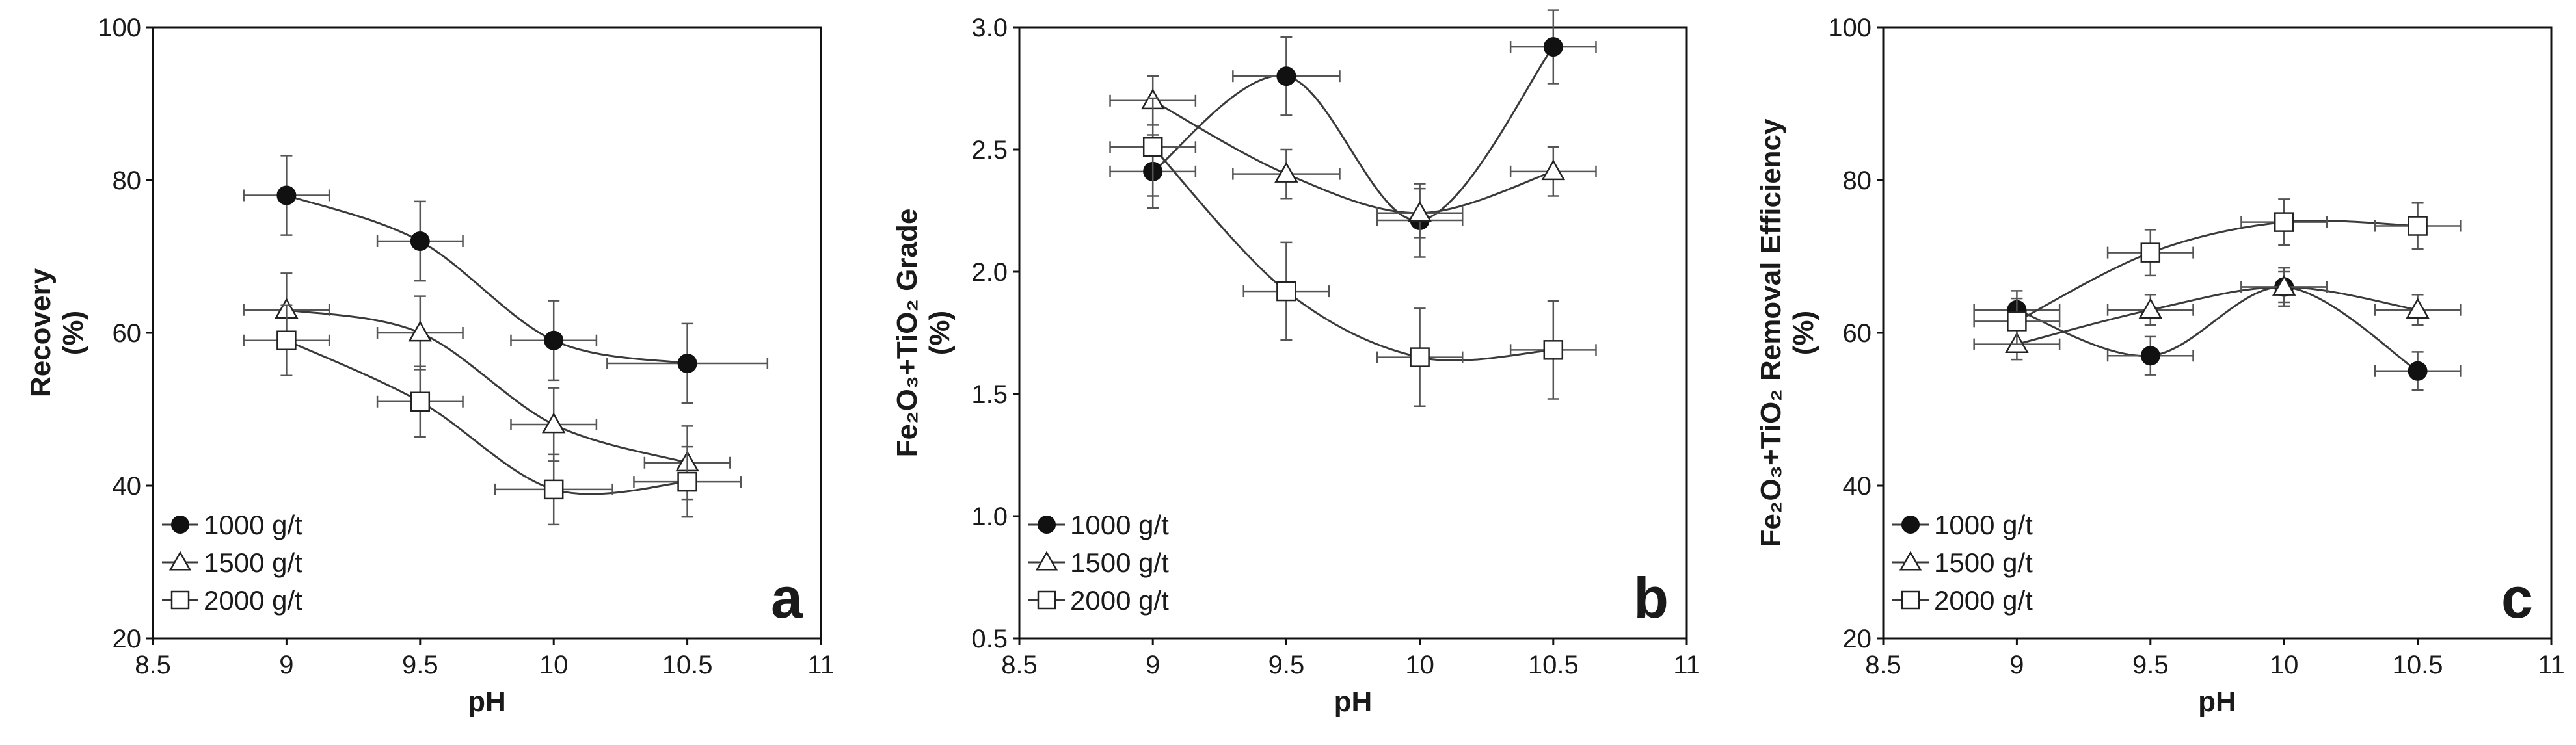 The height and width of the screenshot is (745, 2576). What do you see at coordinates (1651, 598) in the screenshot?
I see `panel-label: b` at bounding box center [1651, 598].